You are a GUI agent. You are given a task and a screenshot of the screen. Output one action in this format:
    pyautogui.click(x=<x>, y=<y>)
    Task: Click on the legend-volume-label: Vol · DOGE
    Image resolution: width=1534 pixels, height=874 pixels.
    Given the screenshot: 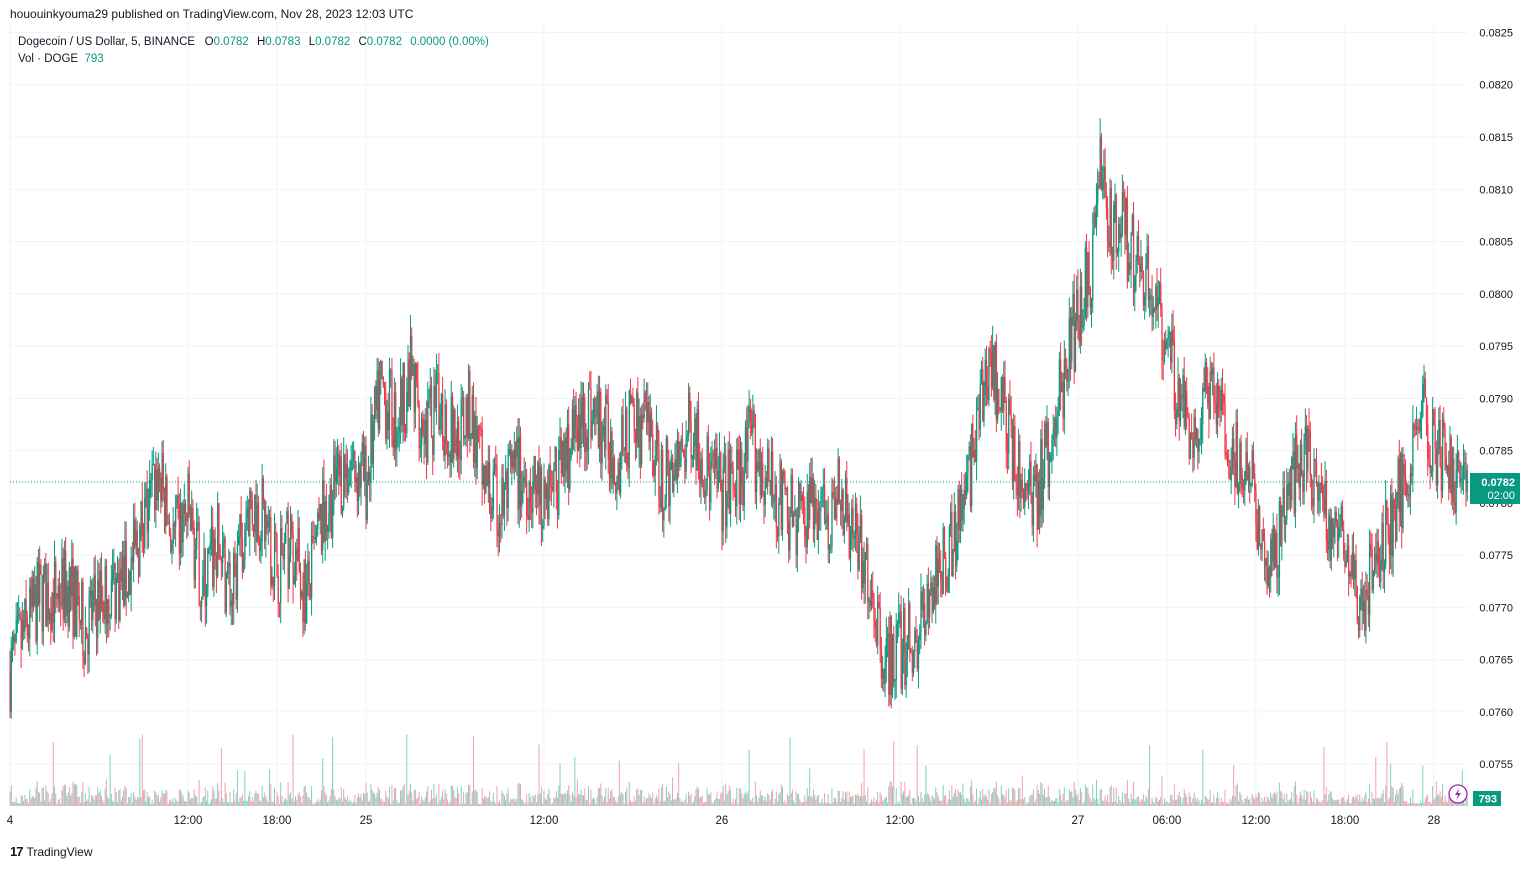 What is the action you would take?
    pyautogui.click(x=48, y=59)
    